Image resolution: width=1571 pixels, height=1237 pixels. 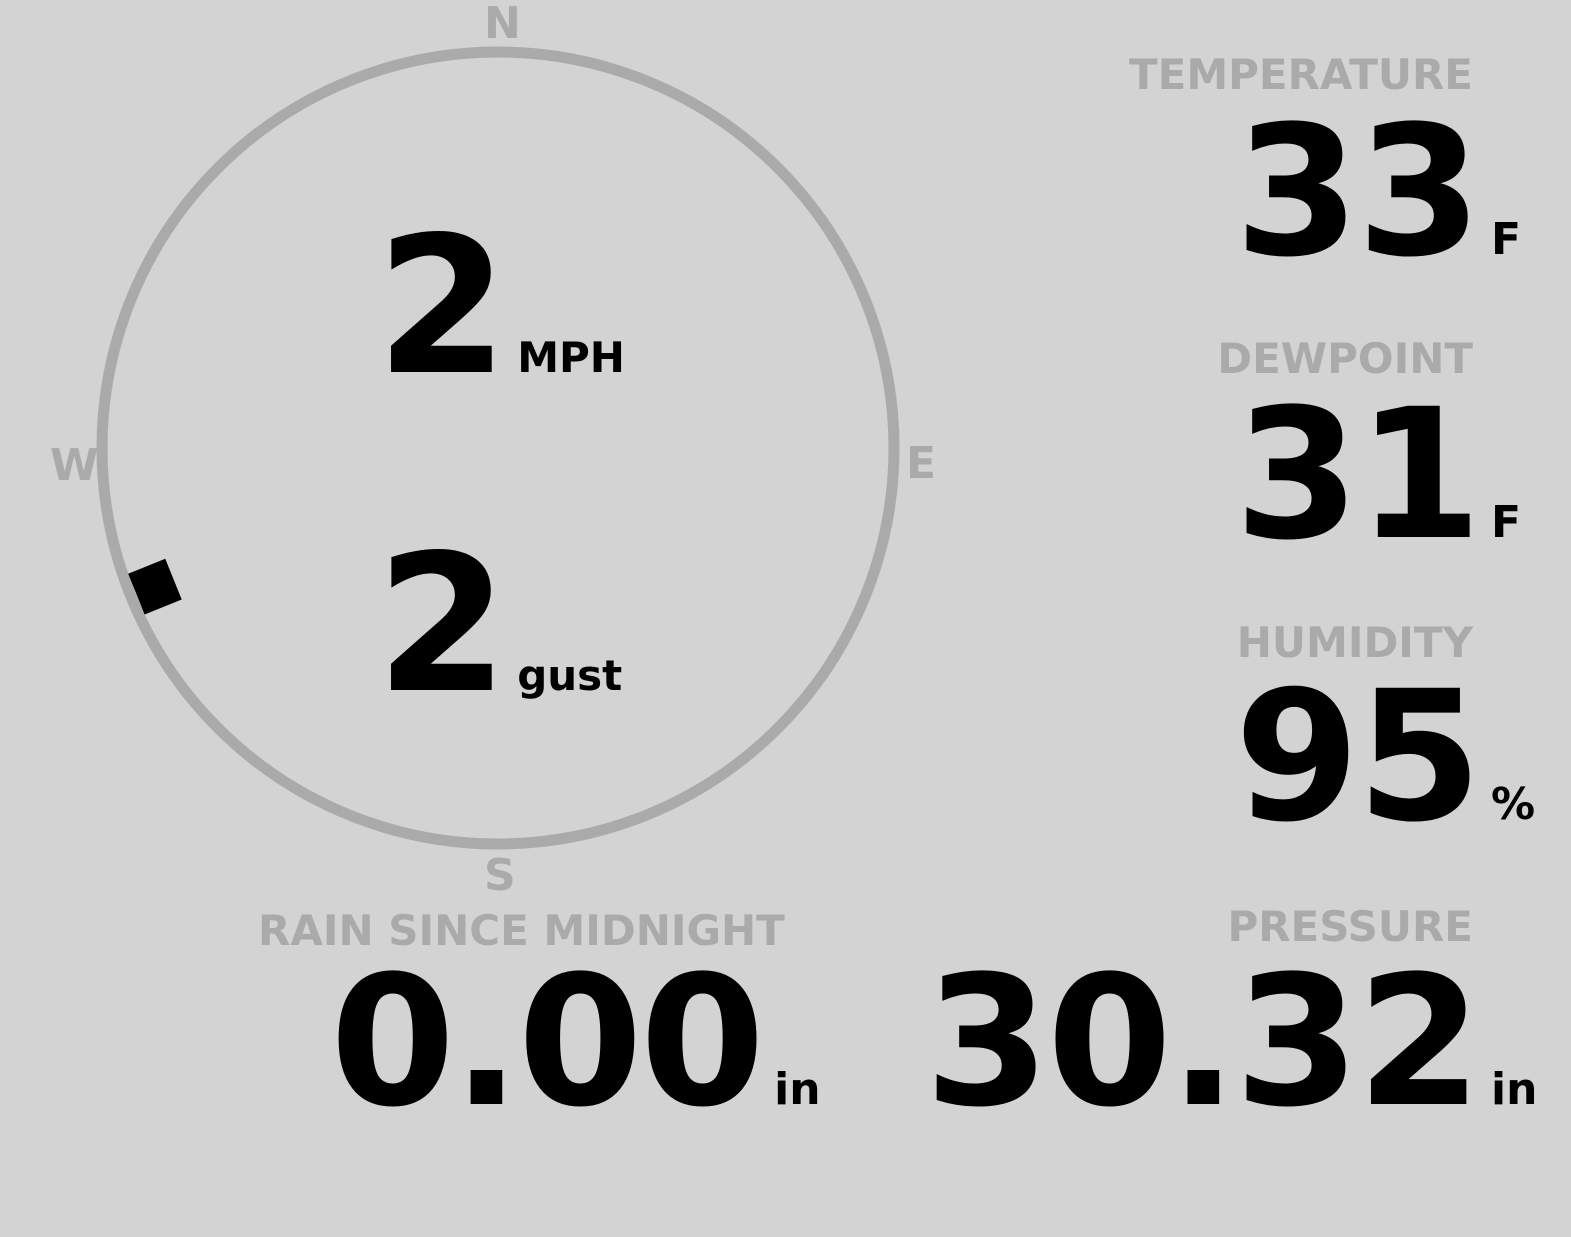 I want to click on temperature-row: 33 F, so click(x=1393, y=192).